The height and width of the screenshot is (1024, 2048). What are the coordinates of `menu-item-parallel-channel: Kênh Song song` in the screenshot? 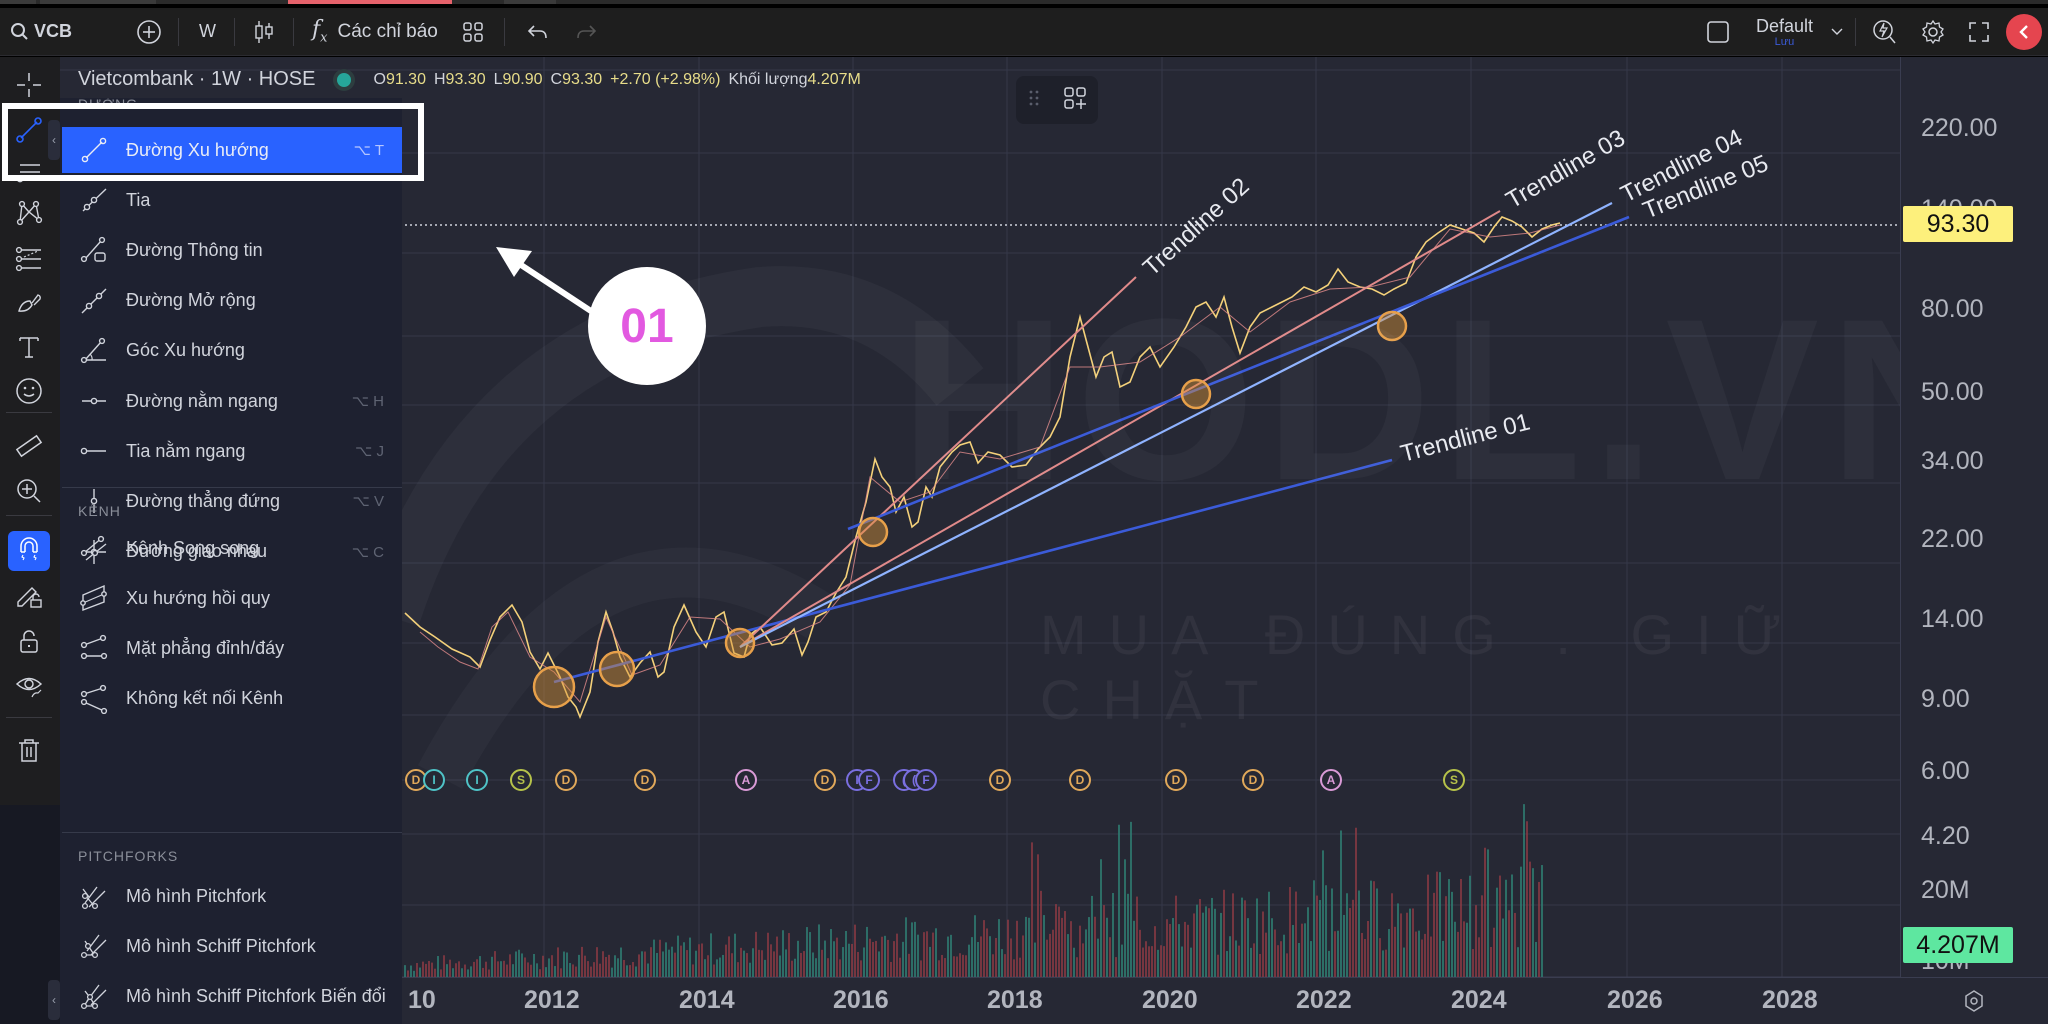 It's located at (232, 548).